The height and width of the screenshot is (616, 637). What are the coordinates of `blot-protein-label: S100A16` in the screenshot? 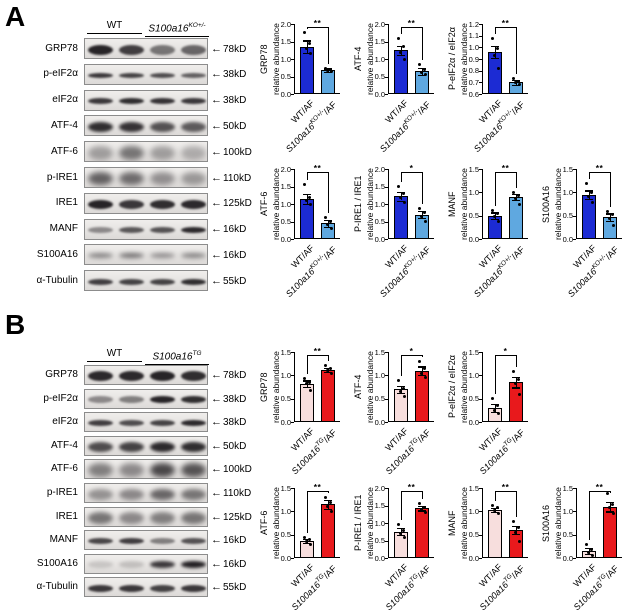 It's located at (57, 254).